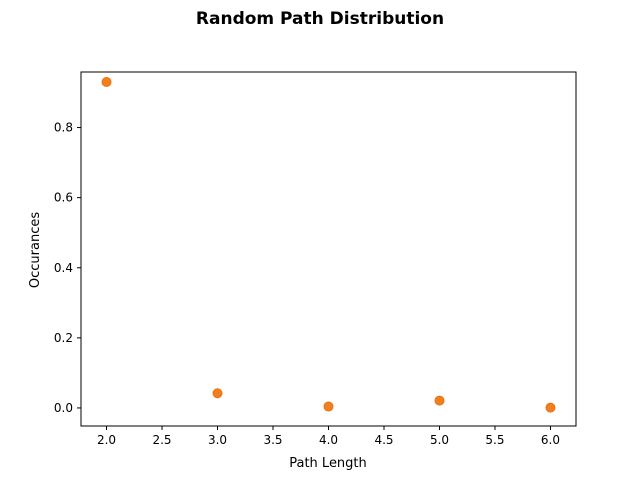  What do you see at coordinates (63, 408) in the screenshot?
I see `y-tick-label: 0.0` at bounding box center [63, 408].